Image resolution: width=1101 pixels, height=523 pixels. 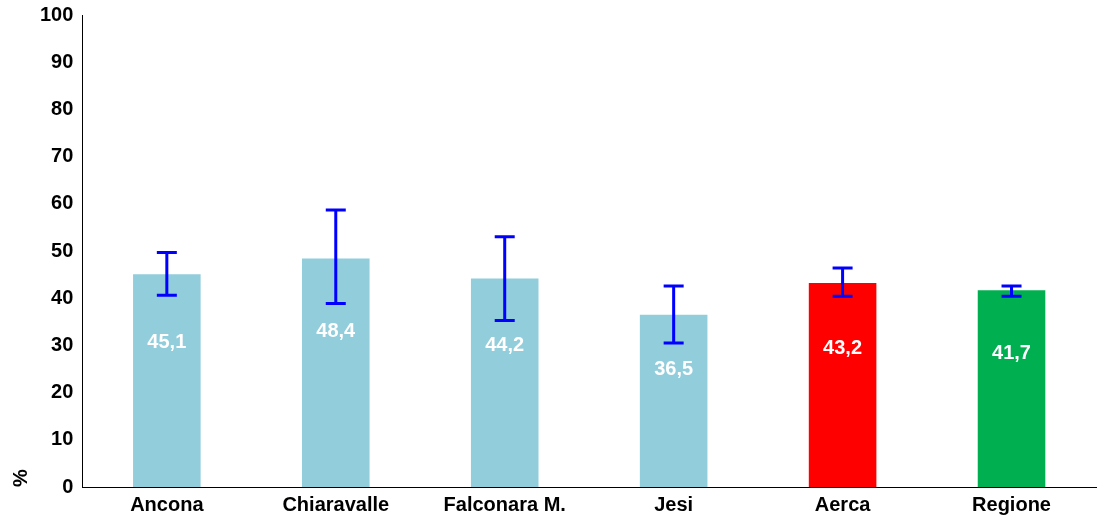 I want to click on y-tick-label: 30, so click(x=62, y=343).